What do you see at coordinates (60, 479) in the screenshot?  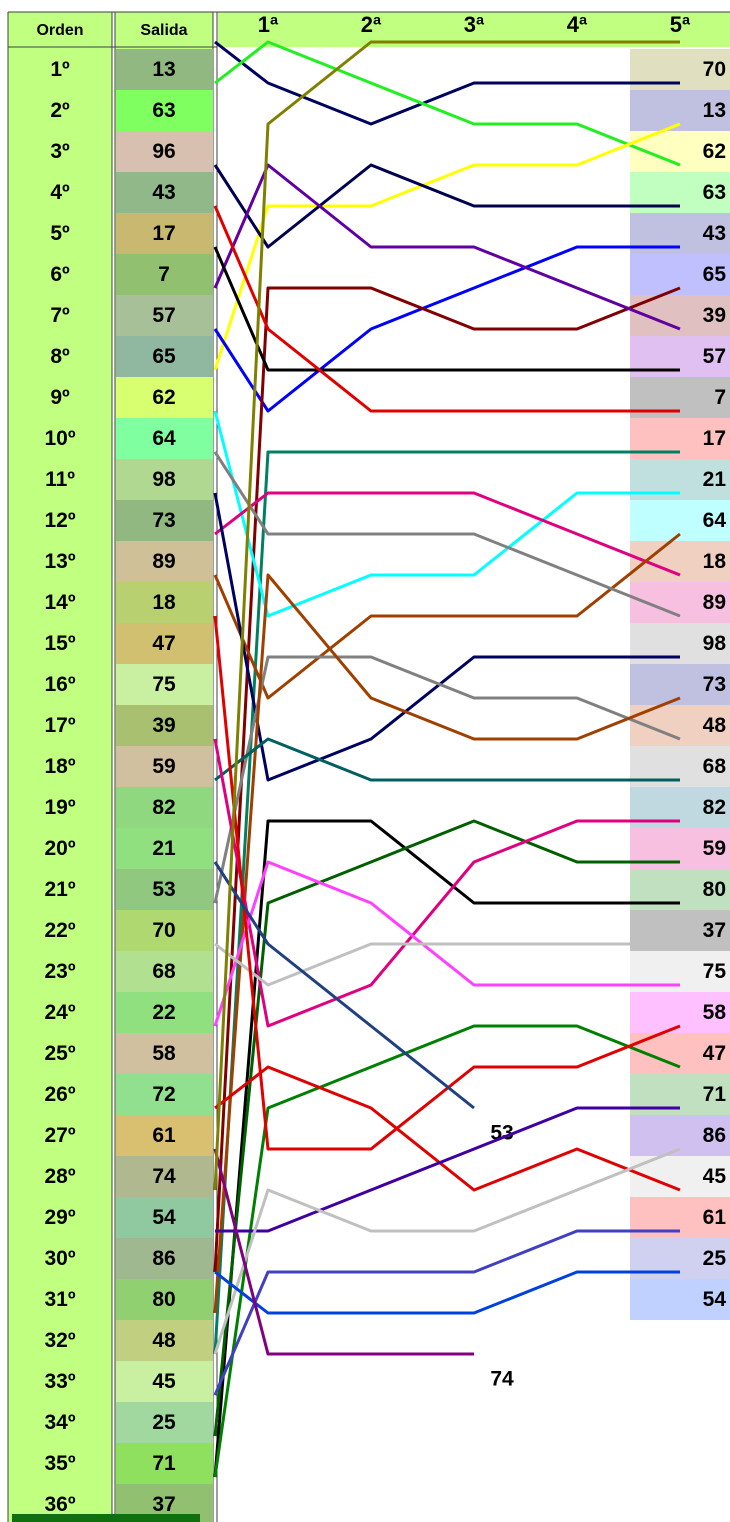 I see `orden-label: 11º` at bounding box center [60, 479].